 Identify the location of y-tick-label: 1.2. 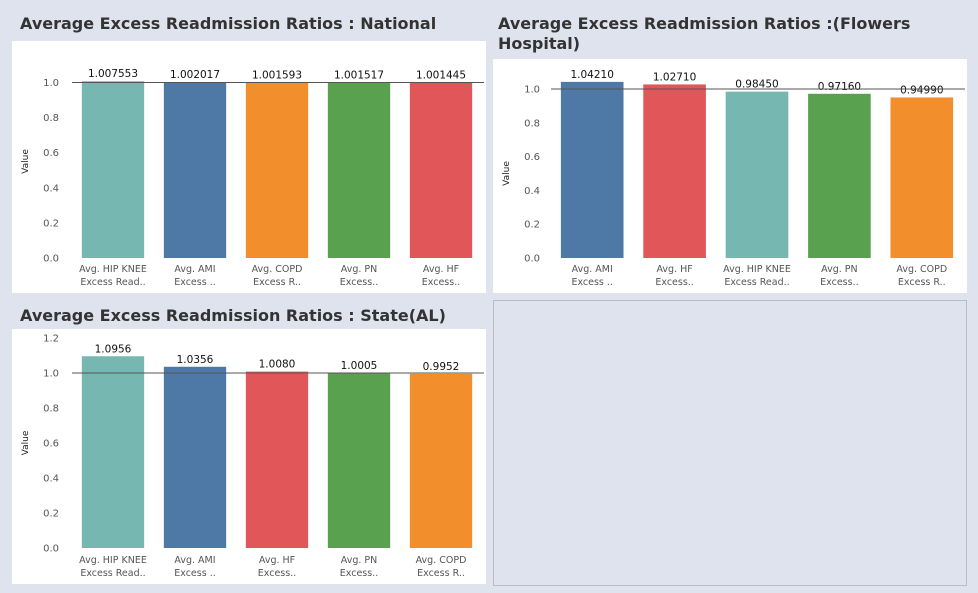
(51, 339).